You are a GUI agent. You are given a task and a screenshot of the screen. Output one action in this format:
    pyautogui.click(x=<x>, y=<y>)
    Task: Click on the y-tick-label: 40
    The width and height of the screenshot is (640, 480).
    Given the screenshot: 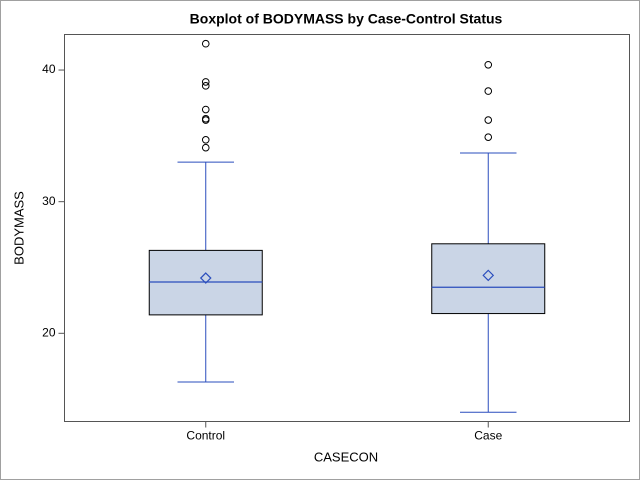 What is the action you would take?
    pyautogui.click(x=49, y=69)
    